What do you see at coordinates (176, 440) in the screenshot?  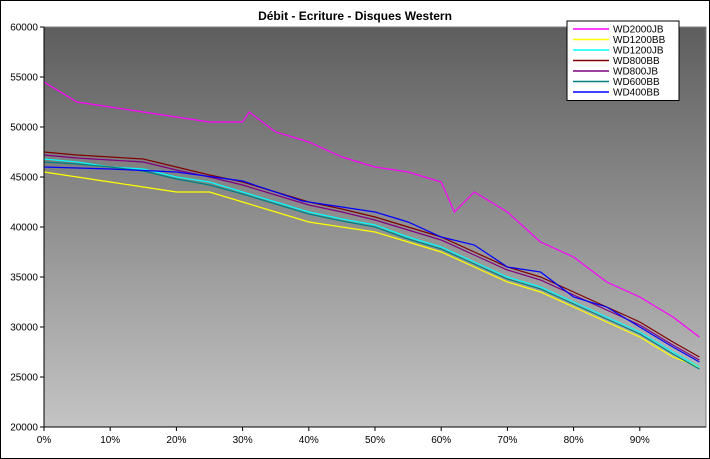 I see `x-tick-label: 20%` at bounding box center [176, 440].